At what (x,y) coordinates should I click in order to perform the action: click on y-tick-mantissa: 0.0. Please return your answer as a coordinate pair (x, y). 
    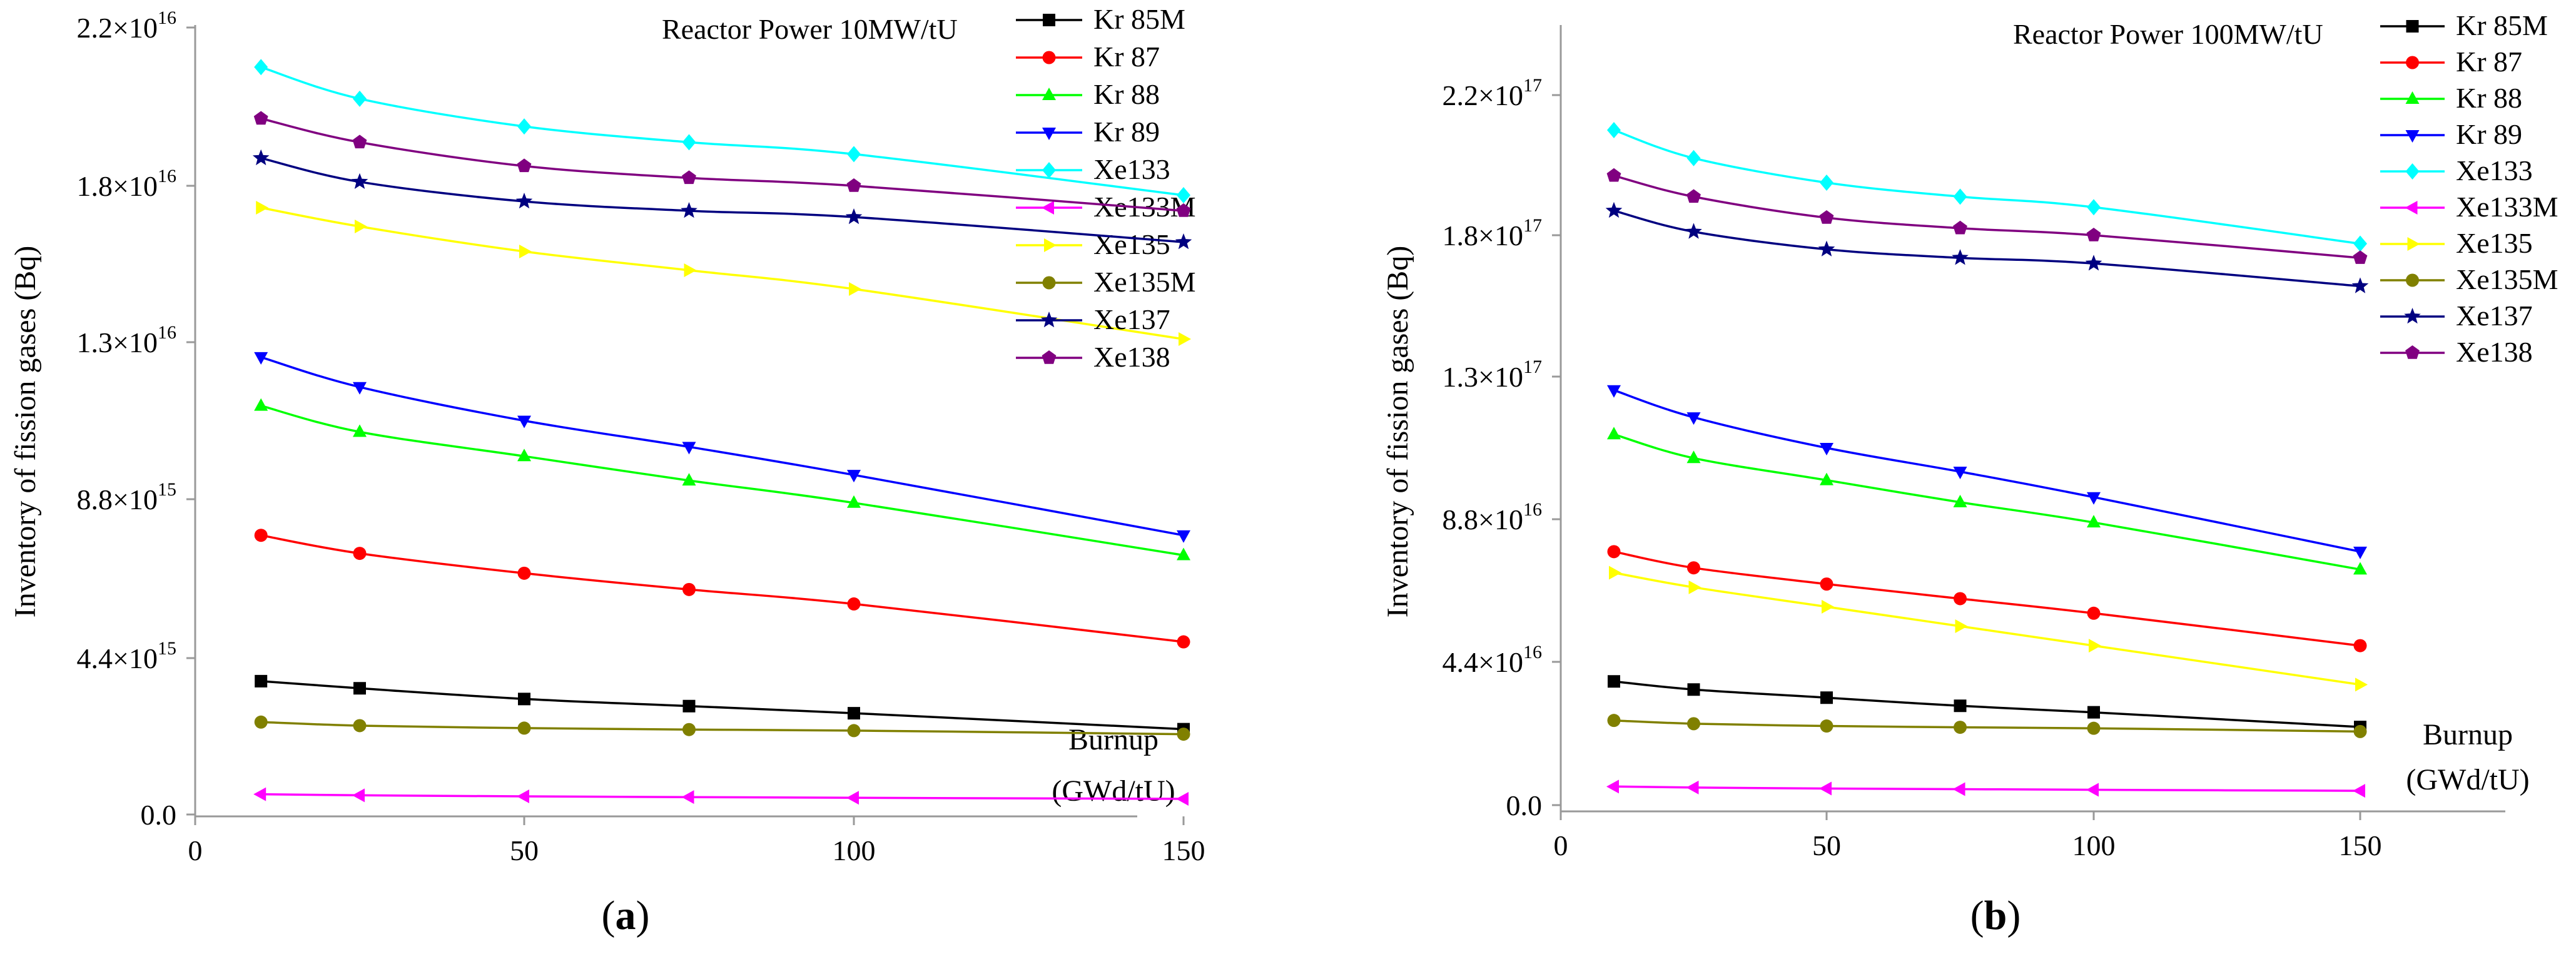
    Looking at the image, I should click on (159, 815).